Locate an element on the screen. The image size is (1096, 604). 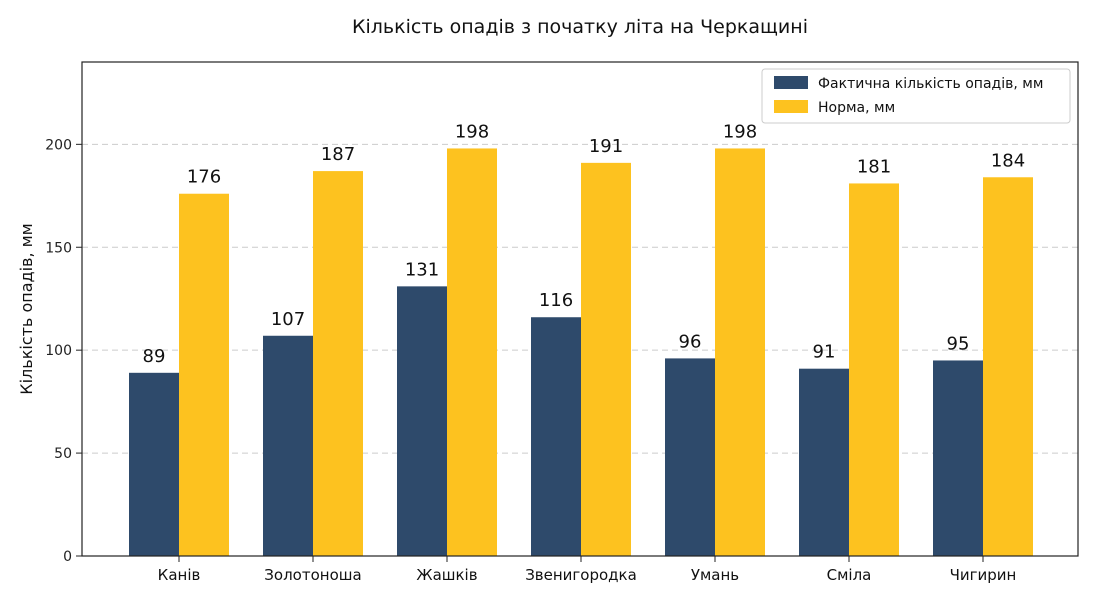
data-label-actual: 116 is located at coordinates (556, 300).